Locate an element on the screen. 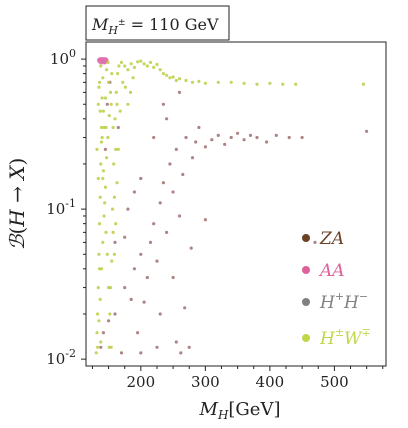 This screenshot has width=408, height=428. legend-label-2: H+H− is located at coordinates (343, 301).